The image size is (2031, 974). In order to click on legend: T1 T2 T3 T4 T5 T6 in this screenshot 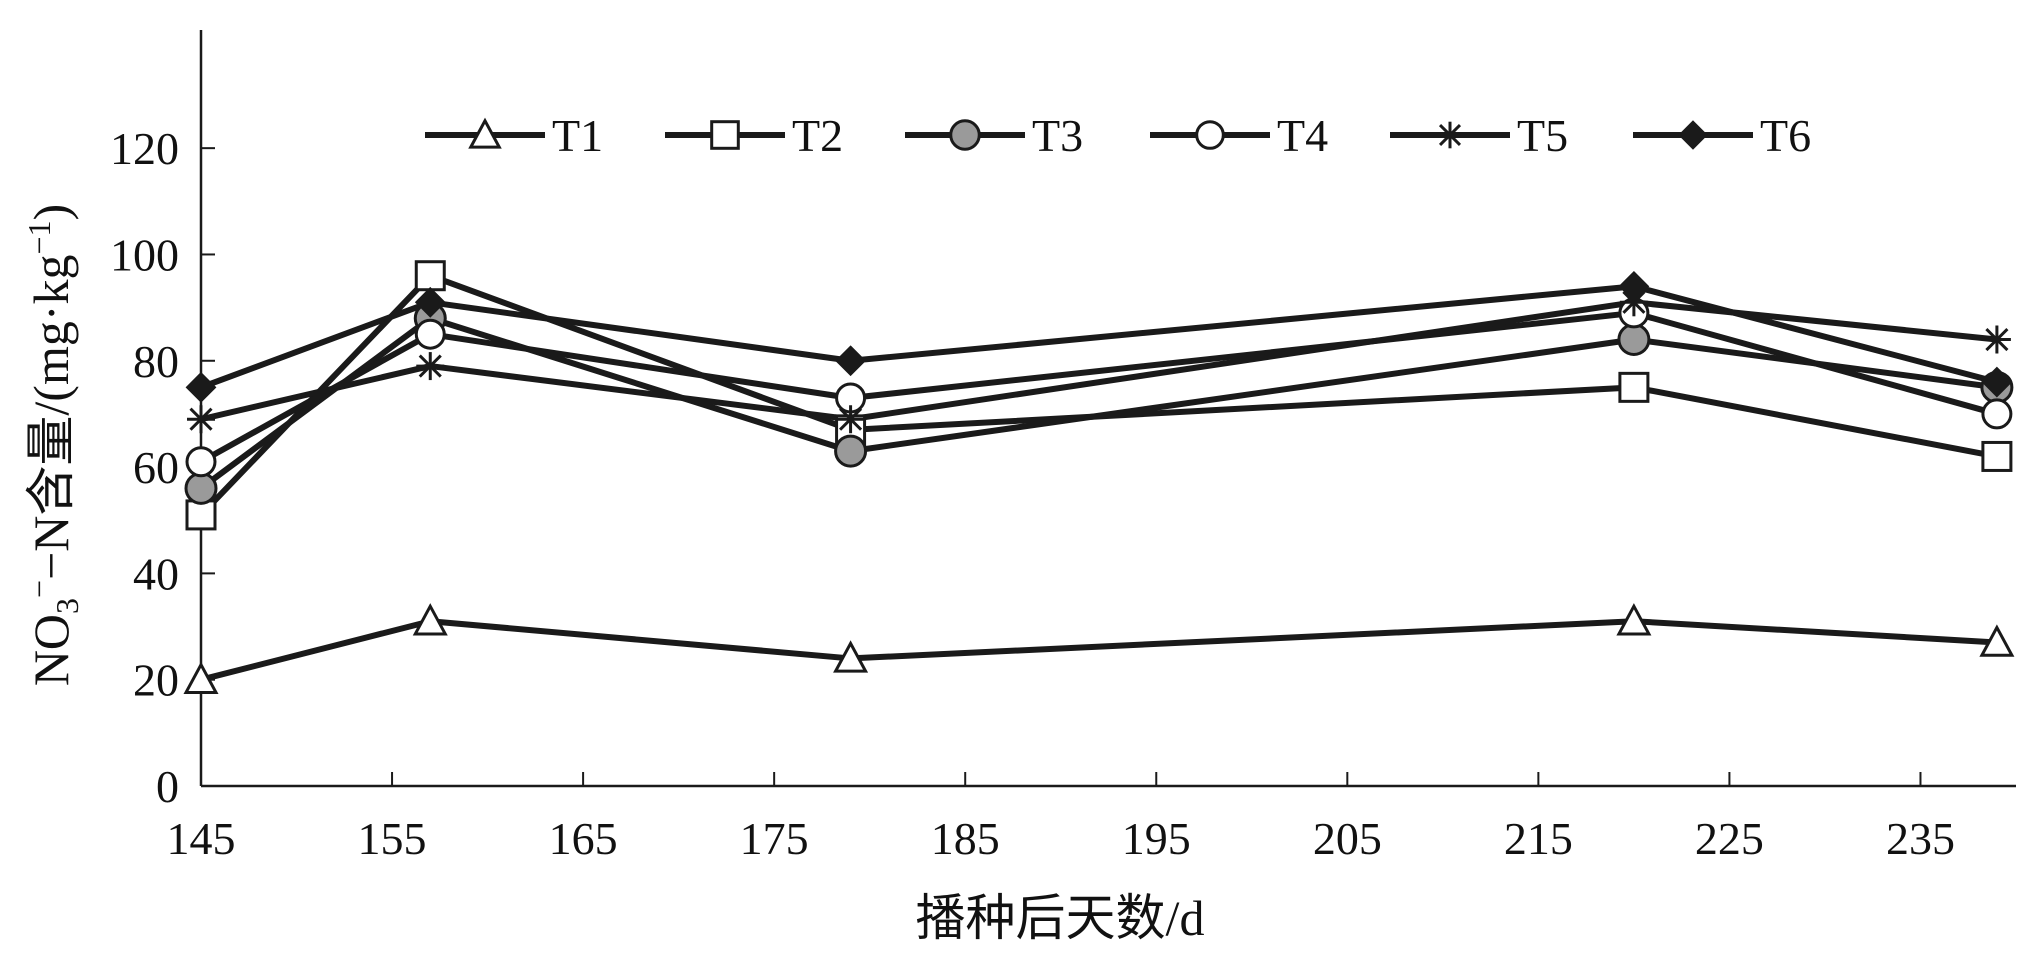, I will do `click(1118, 135)`.